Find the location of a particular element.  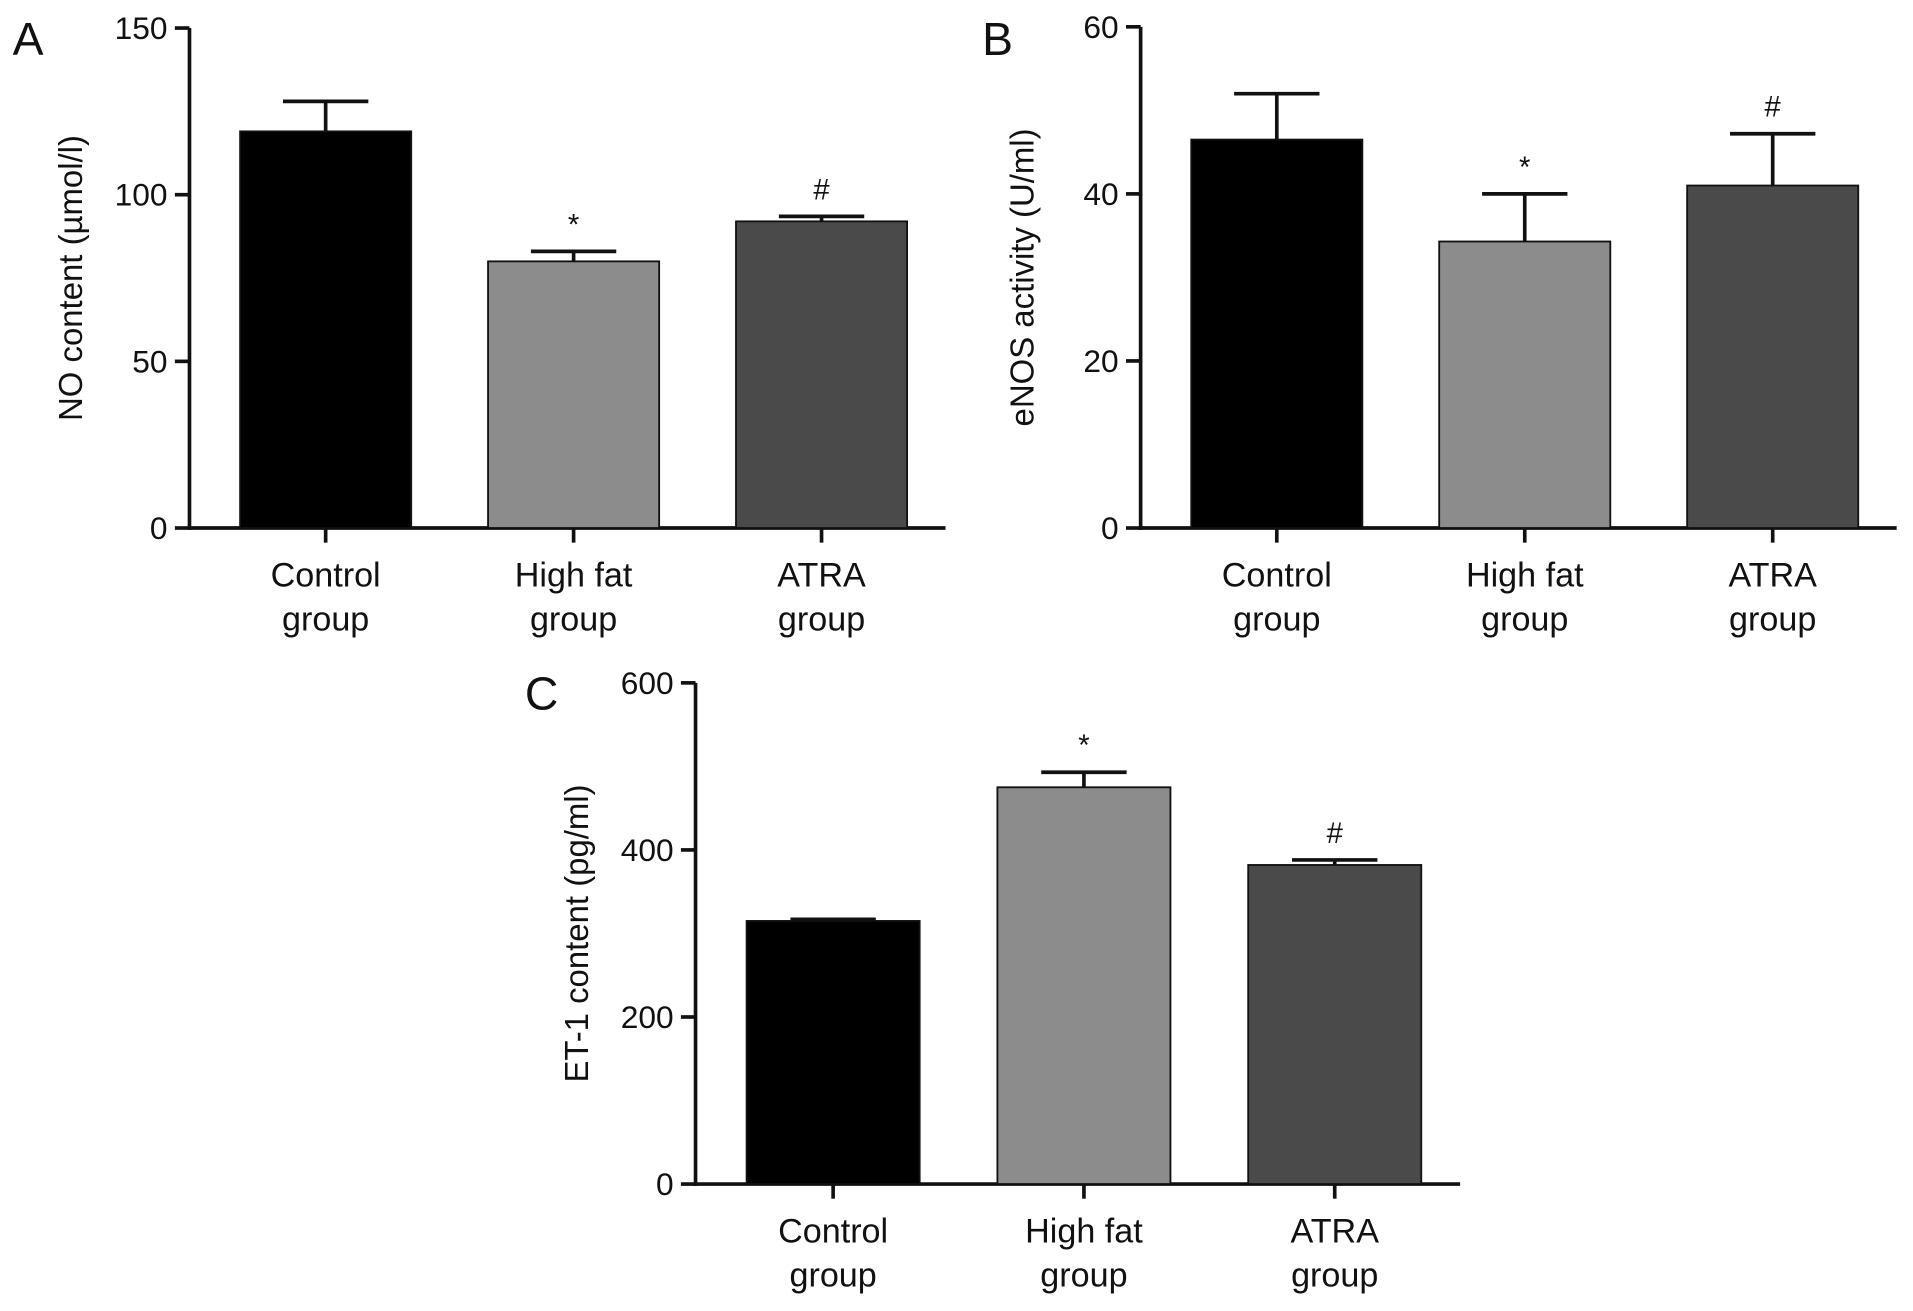

y-tick-label: 200 is located at coordinates (647, 1017).